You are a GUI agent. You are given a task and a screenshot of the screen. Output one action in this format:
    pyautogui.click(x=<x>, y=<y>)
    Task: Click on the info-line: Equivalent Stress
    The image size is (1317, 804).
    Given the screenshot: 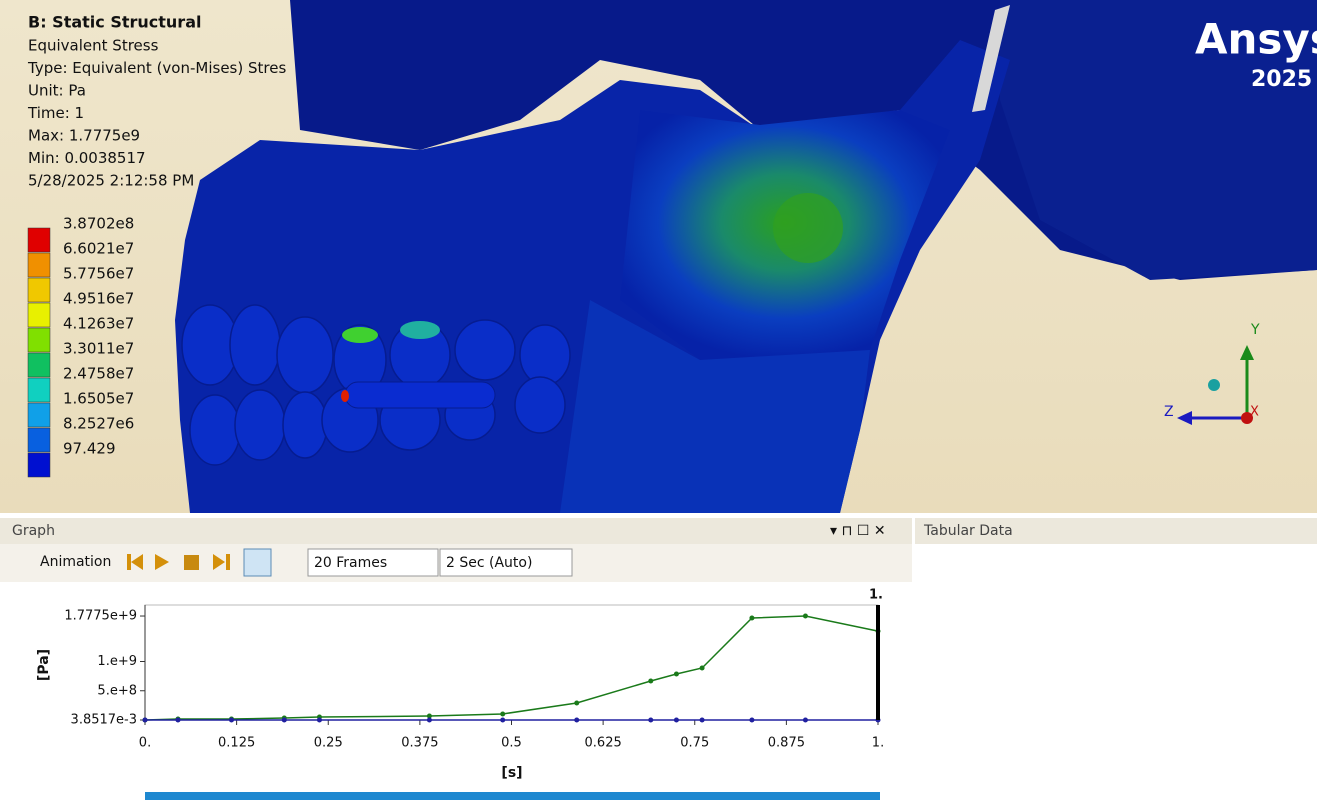 What is the action you would take?
    pyautogui.click(x=93, y=46)
    